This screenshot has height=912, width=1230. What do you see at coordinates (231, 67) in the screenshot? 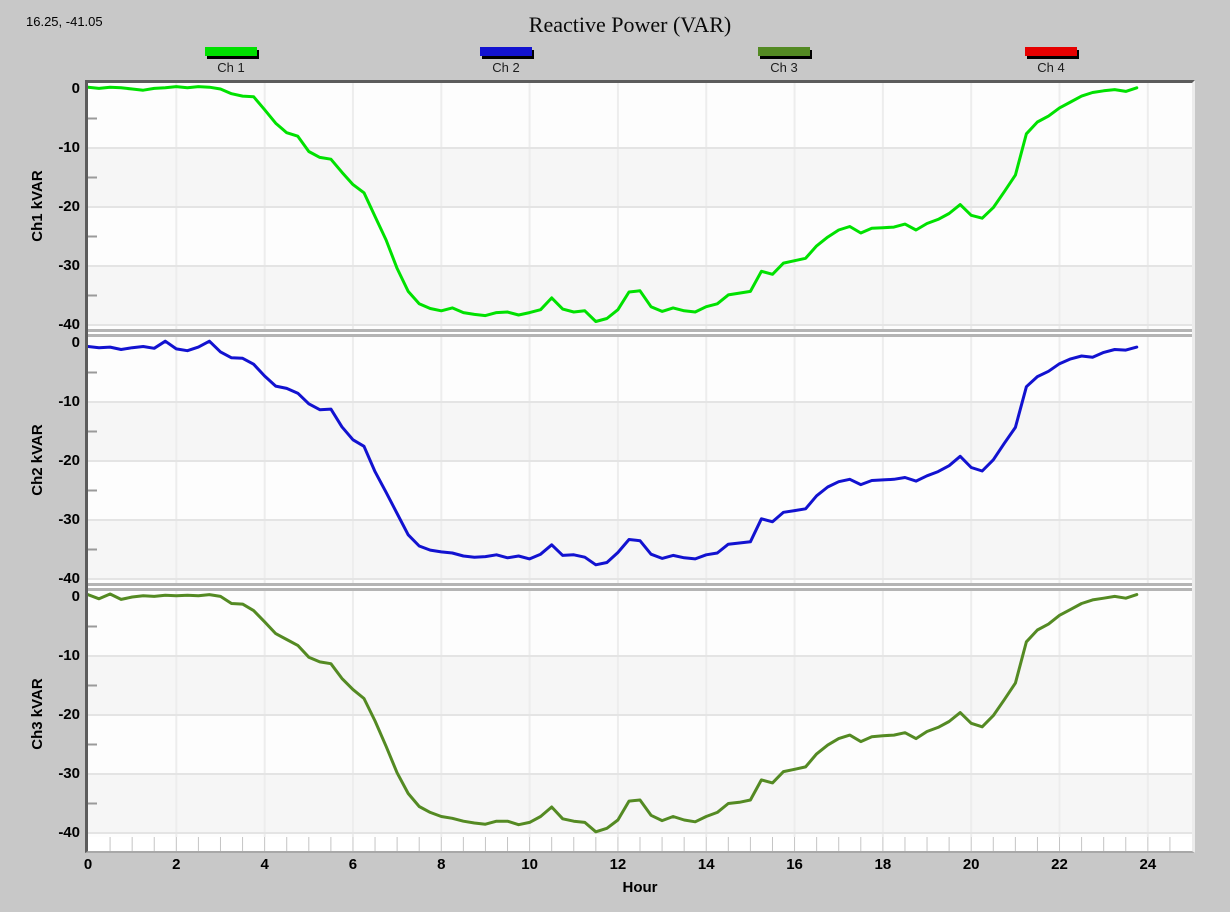
I see `legend-item-label: Ch 1` at bounding box center [231, 67].